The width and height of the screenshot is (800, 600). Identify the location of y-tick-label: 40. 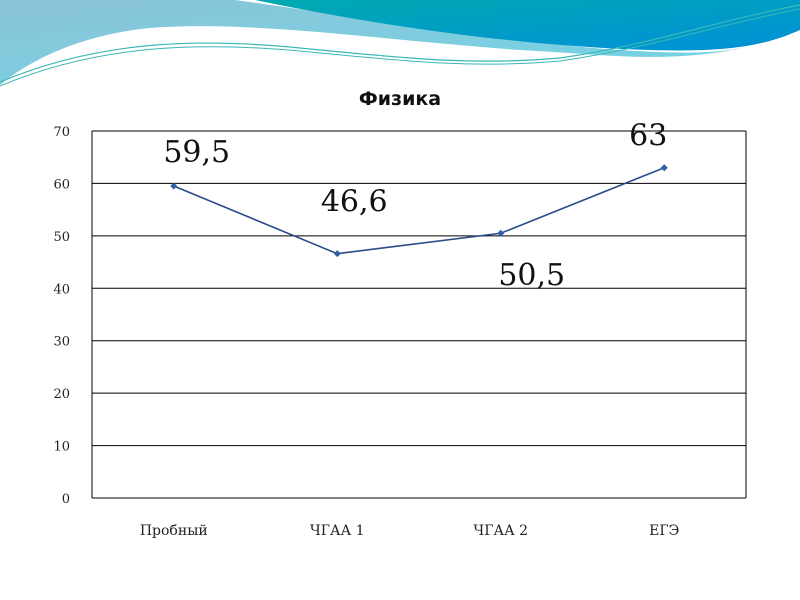
(61, 289).